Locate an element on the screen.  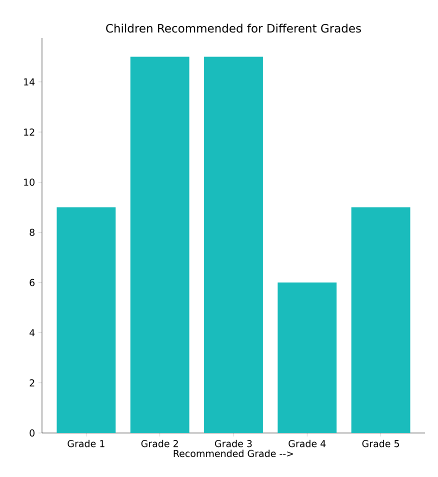
y-tick-label: 10 is located at coordinates (29, 182).